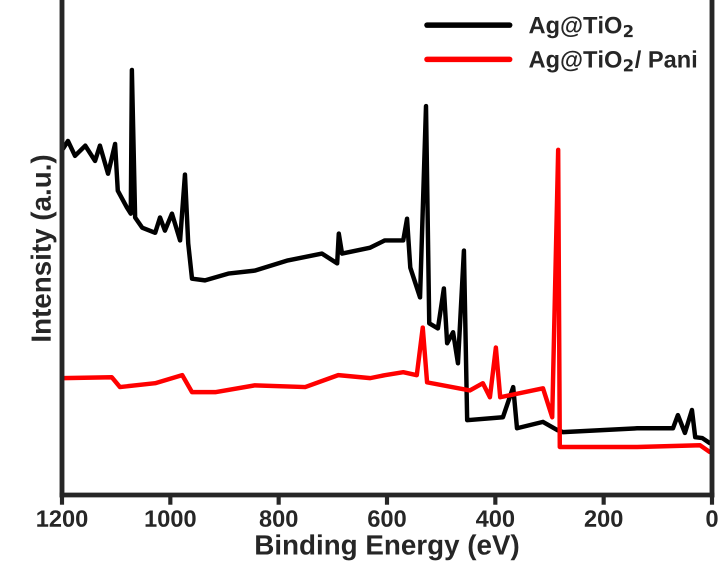  What do you see at coordinates (171, 518) in the screenshot?
I see `x-tick-label: 1000` at bounding box center [171, 518].